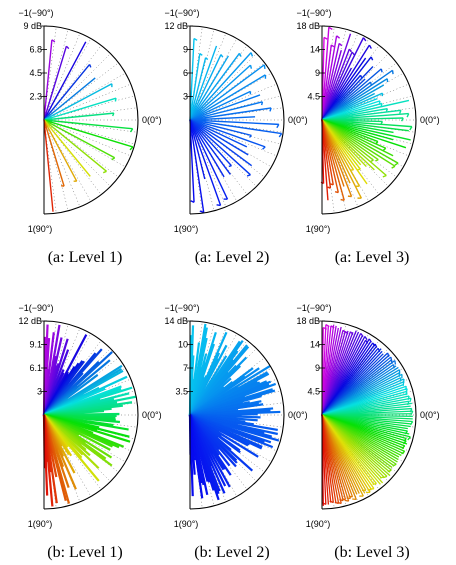 The height and width of the screenshot is (565, 456). What do you see at coordinates (35, 368) in the screenshot?
I see `radius-tick-label: 6.1` at bounding box center [35, 368].